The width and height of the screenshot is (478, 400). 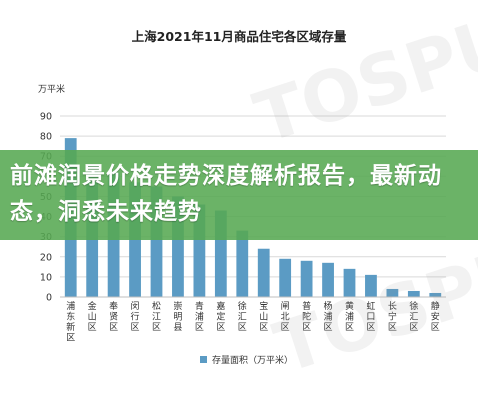 What do you see at coordinates (306, 306) in the screenshot?
I see `x-tick-label: 普` at bounding box center [306, 306].